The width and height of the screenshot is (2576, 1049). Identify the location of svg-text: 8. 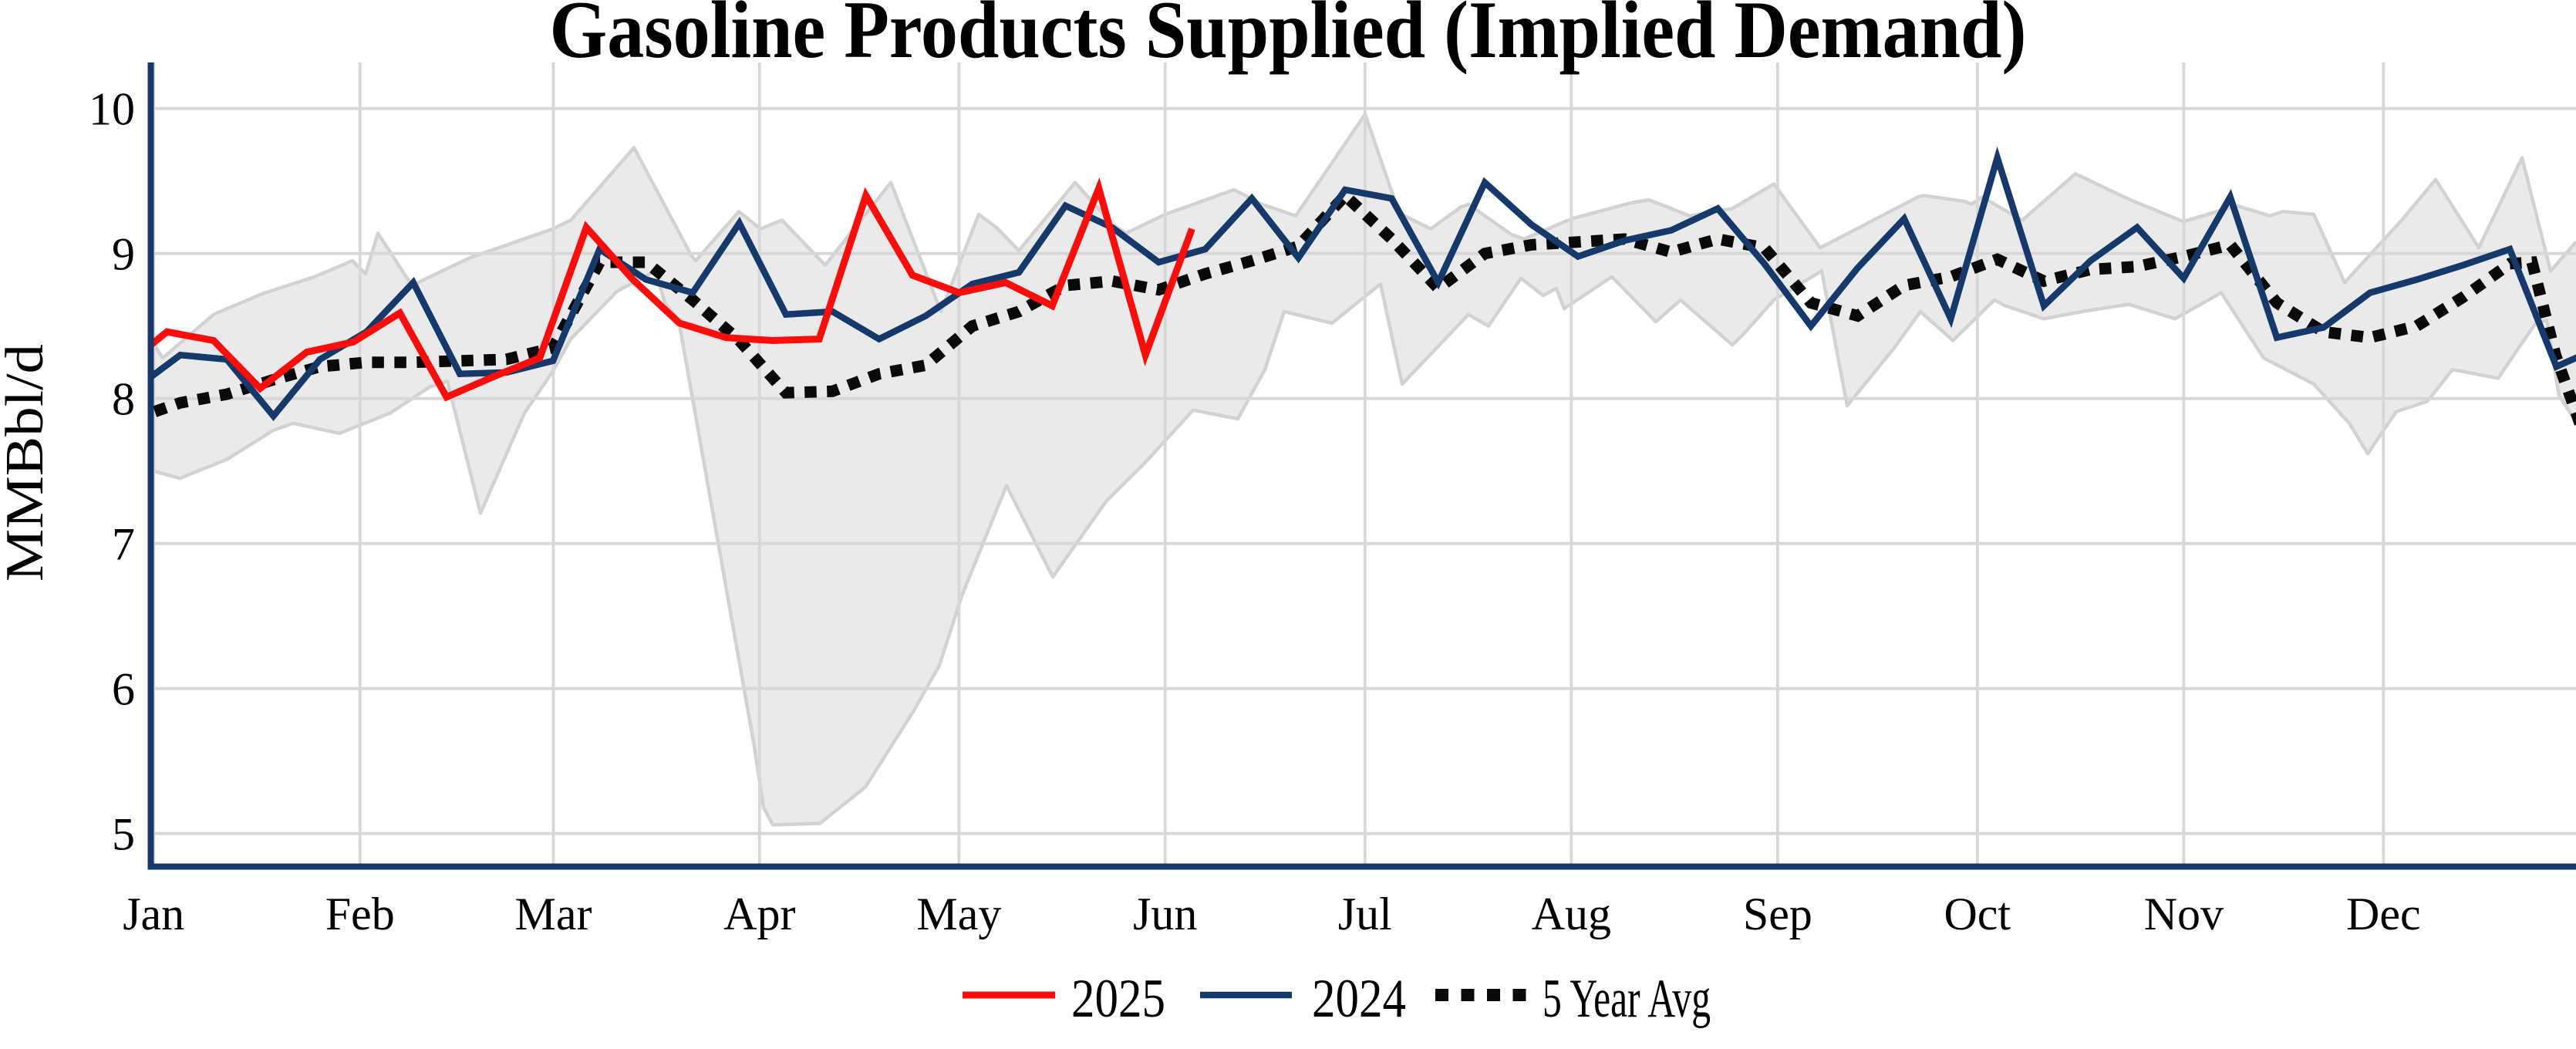
(123, 399).